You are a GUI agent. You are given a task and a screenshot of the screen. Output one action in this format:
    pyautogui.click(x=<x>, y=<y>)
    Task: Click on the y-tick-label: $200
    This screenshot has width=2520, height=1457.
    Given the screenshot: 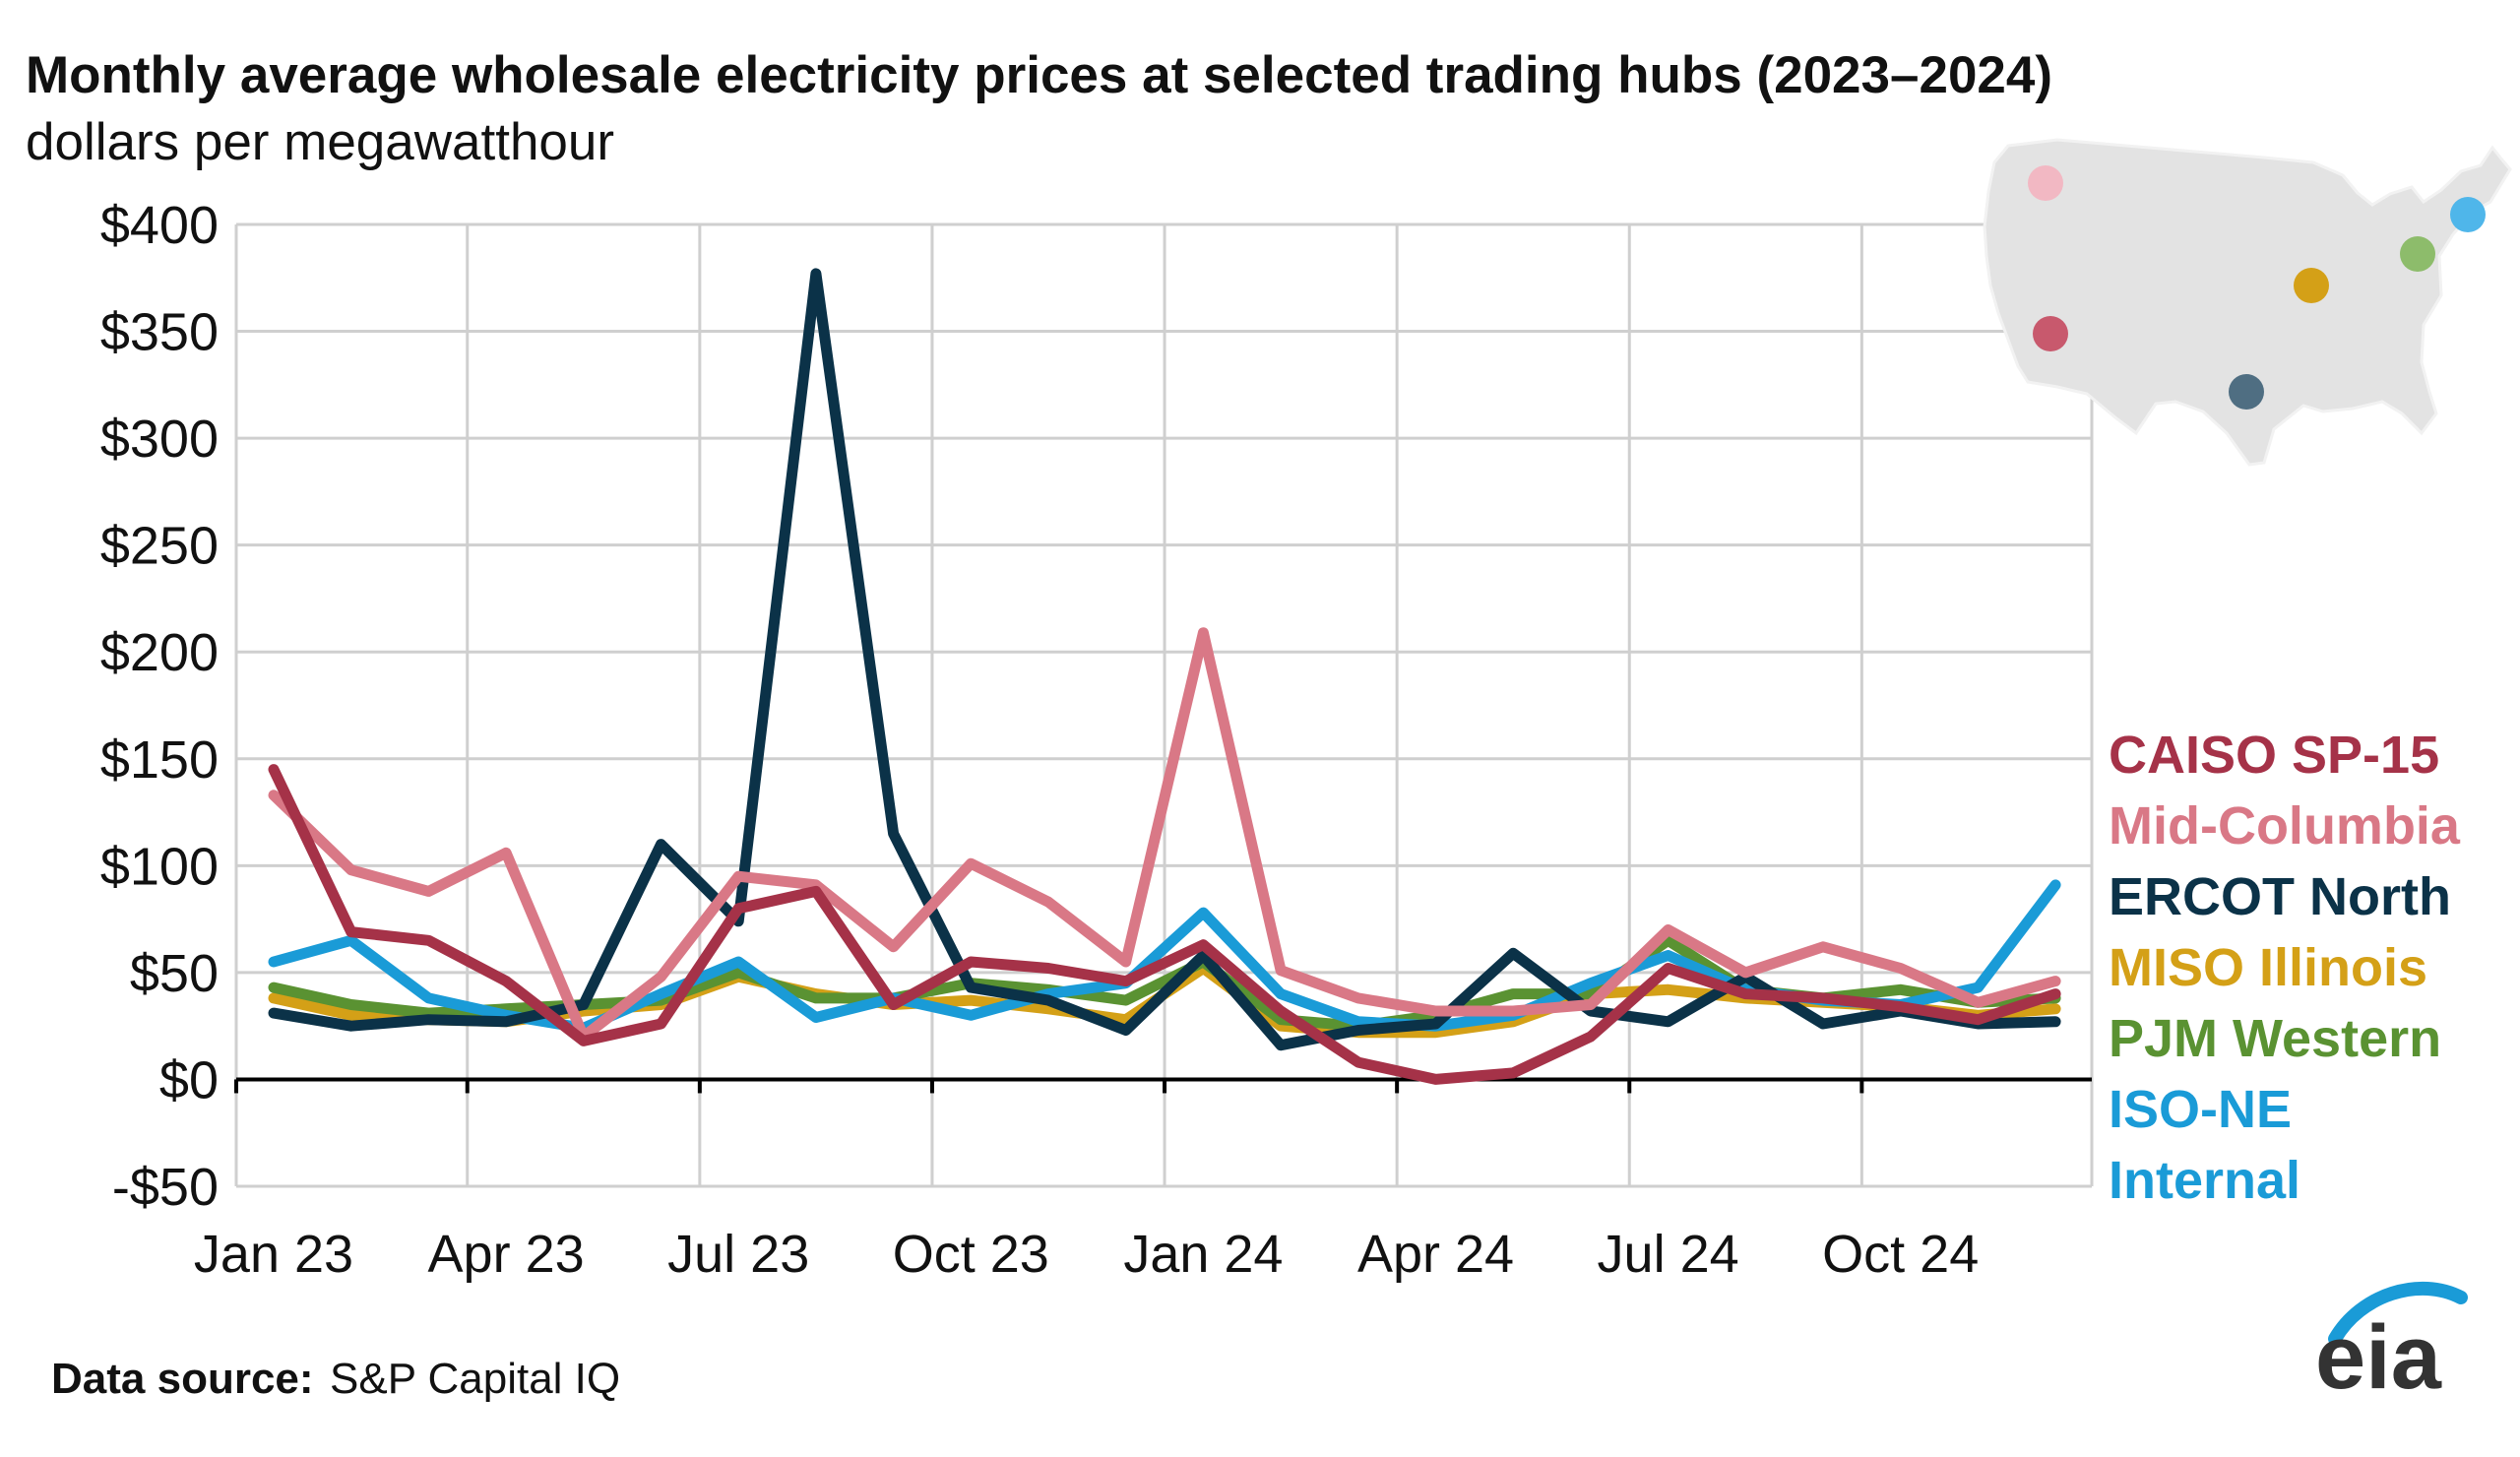 What is the action you would take?
    pyautogui.click(x=159, y=652)
    